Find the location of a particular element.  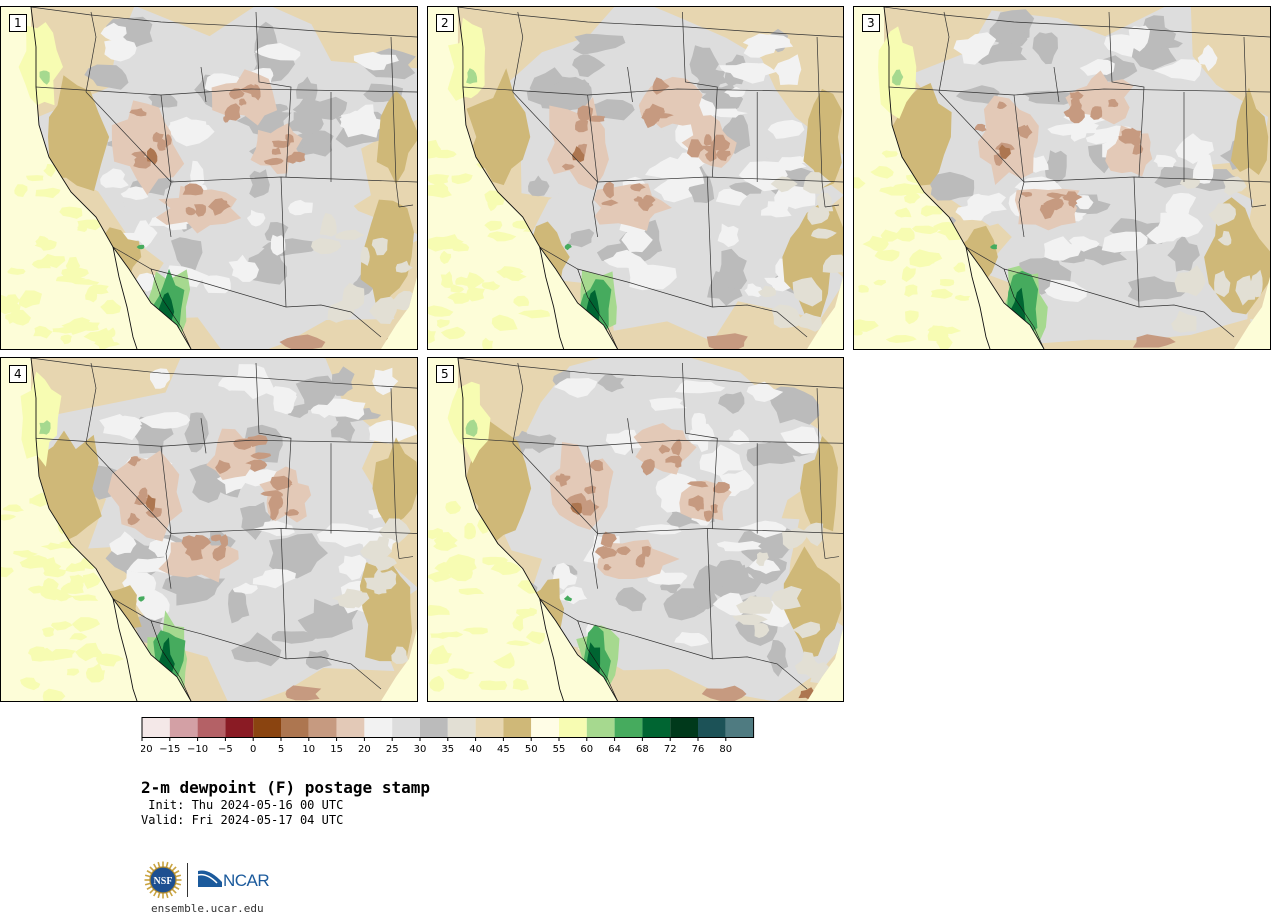

colorbar-tick-label: −5 is located at coordinates (225, 749).